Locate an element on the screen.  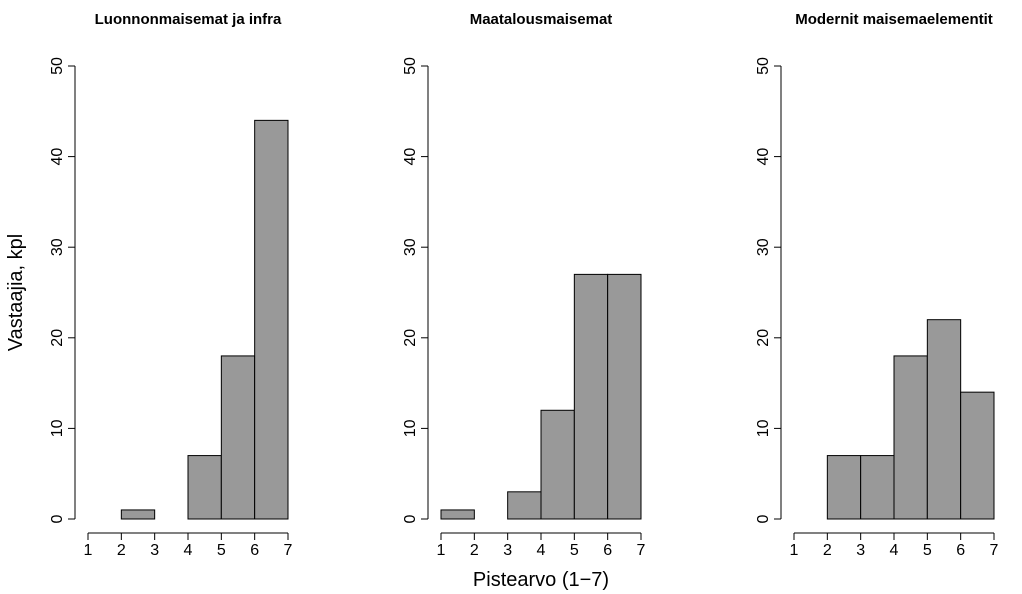
chart-title: Modernit maisemaelementit is located at coordinates (894, 19).